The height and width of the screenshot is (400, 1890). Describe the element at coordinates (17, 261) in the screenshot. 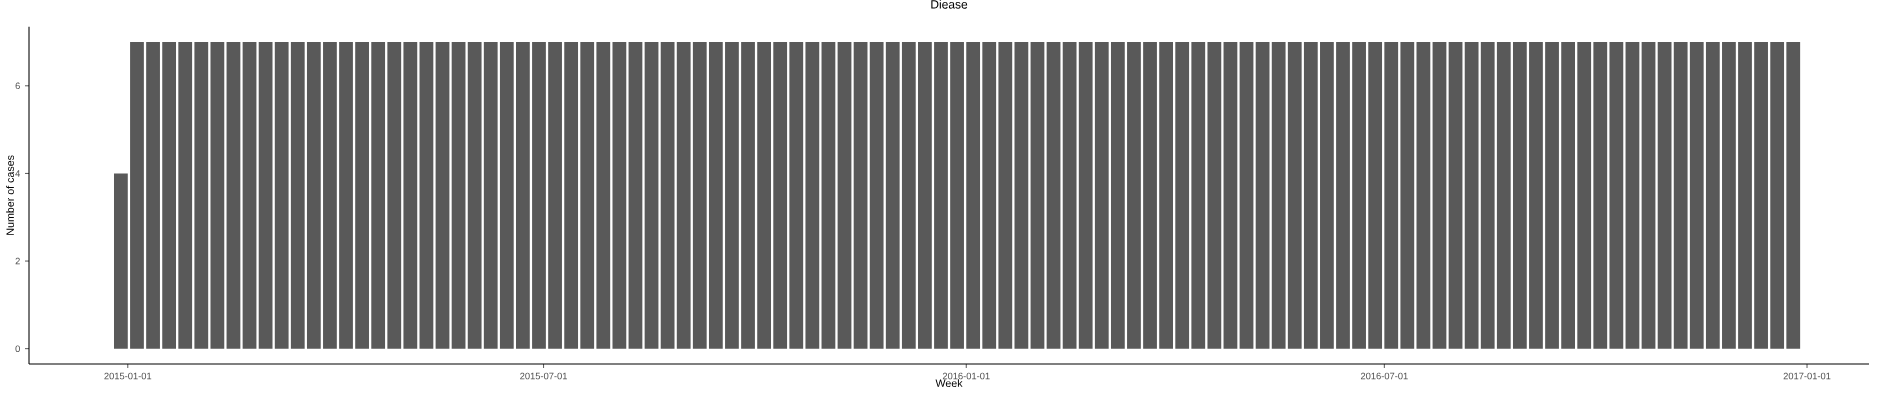

I see `y-tick-label: 2` at that location.